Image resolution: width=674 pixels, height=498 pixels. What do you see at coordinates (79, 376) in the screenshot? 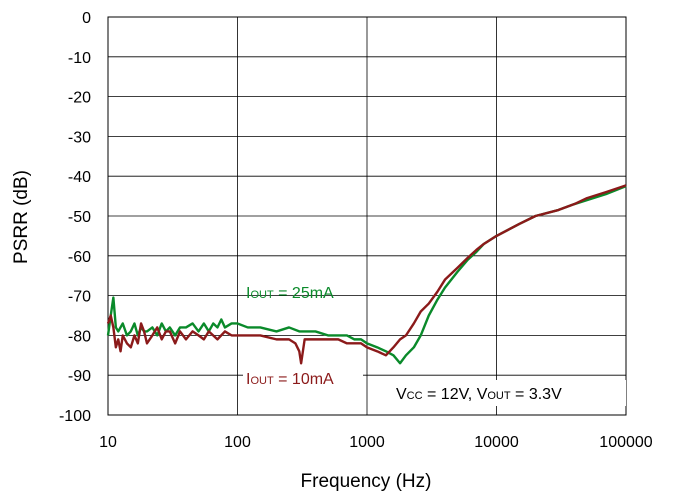
I see `y-tick-label: -90` at bounding box center [79, 376].